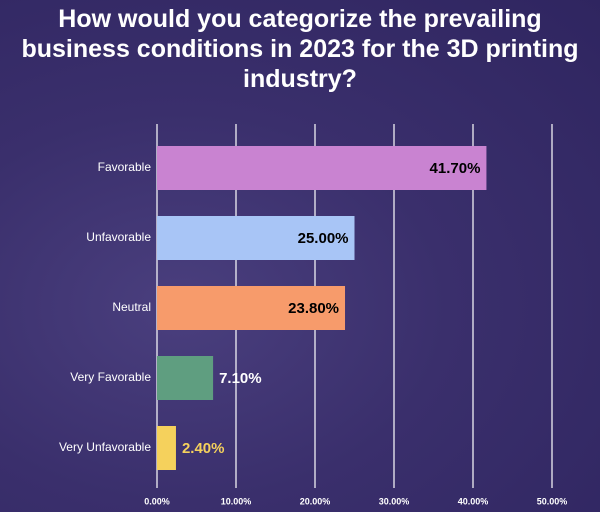 The image size is (600, 512). Describe the element at coordinates (157, 501) in the screenshot. I see `x-tick-label: 0.00%` at that location.